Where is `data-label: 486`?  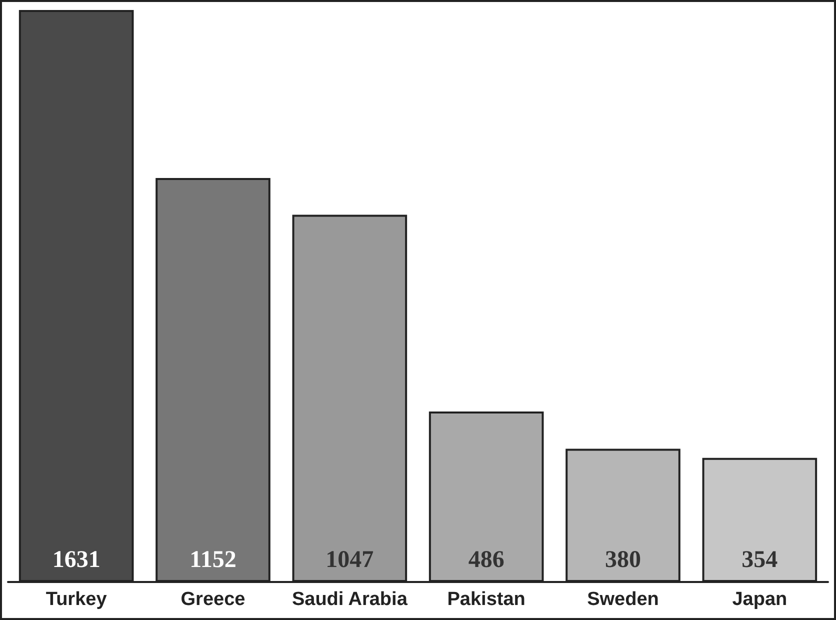 data-label: 486 is located at coordinates (486, 560).